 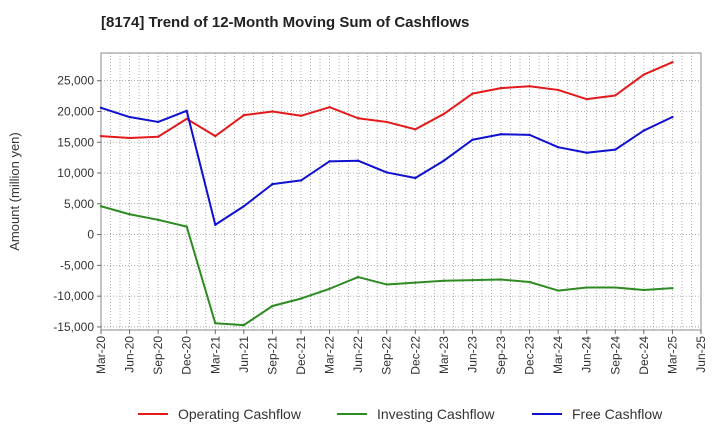 I want to click on legend-label-operating-cashflow: Operating Cashflow, so click(x=240, y=414).